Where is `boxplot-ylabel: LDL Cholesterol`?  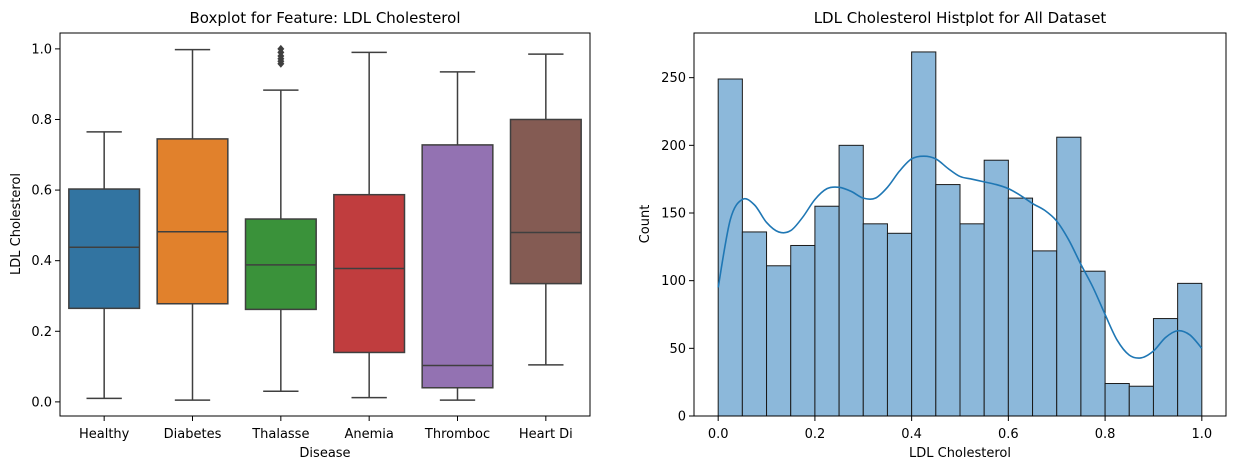 boxplot-ylabel: LDL Cholesterol is located at coordinates (16, 224).